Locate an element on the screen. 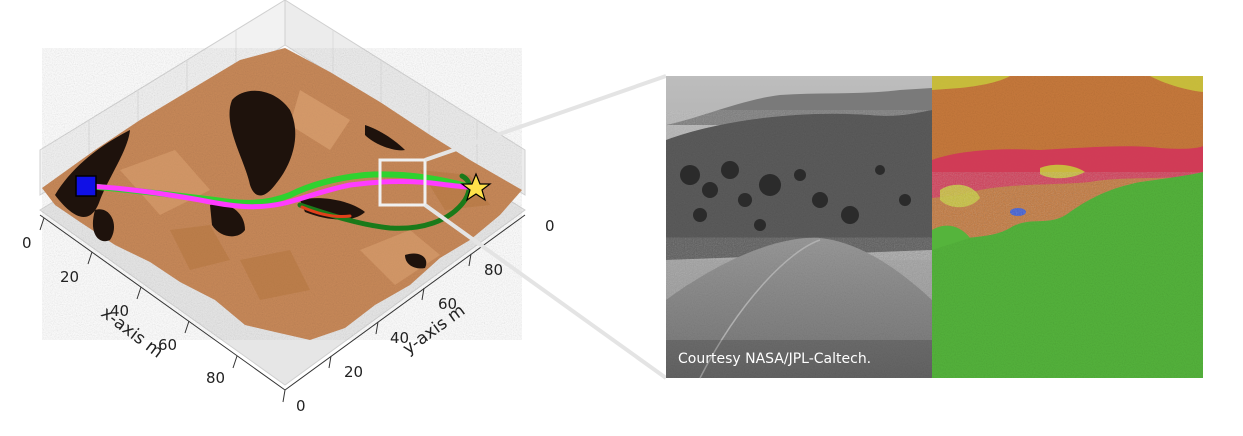  hazard-large-center is located at coordinates (262, 143).